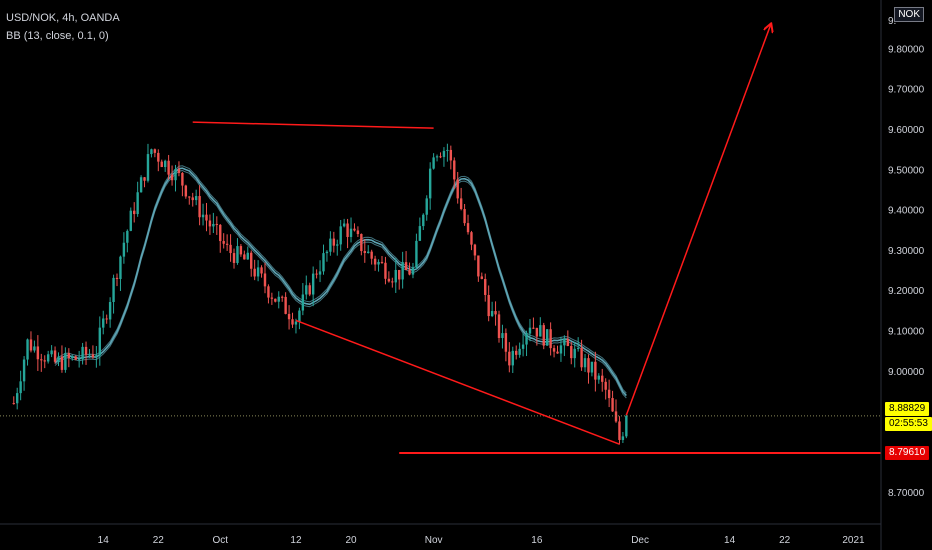 This screenshot has width=932, height=550. Describe the element at coordinates (481, 540) in the screenshot. I see `time-axis: 14 22 Oct 12 20 Nov 16 Dec 14 22 2021` at that location.